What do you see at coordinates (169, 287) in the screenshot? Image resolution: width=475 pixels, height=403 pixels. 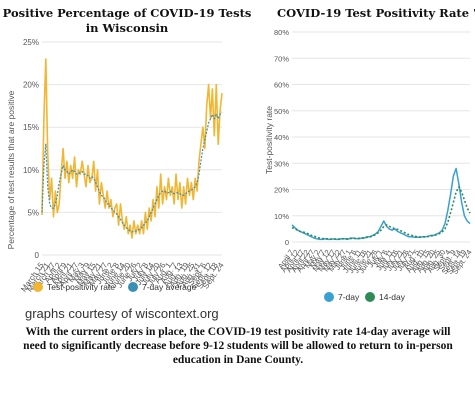 I see `legend-label-7-day-average: 7-day average` at bounding box center [169, 287].